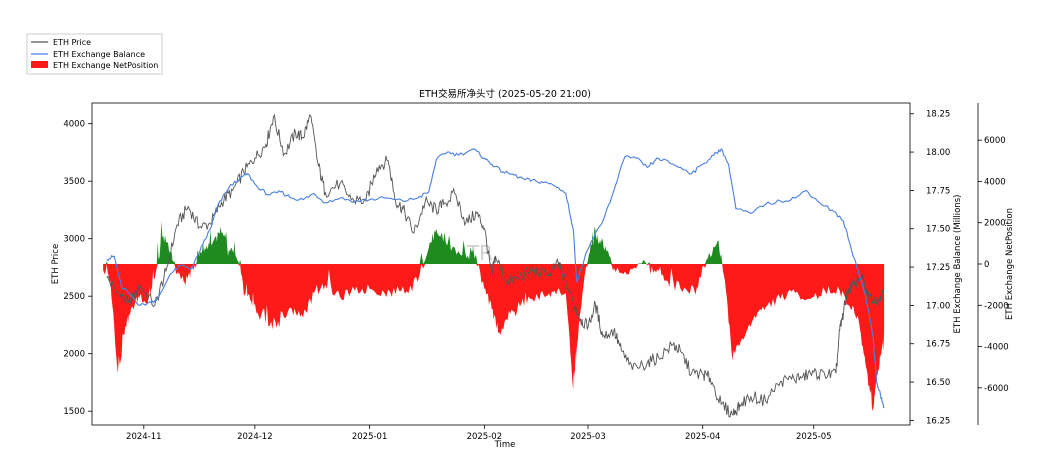 This screenshot has height=474, width=1046. Describe the element at coordinates (74, 297) in the screenshot. I see `price-tick-label: 2500` at that location.